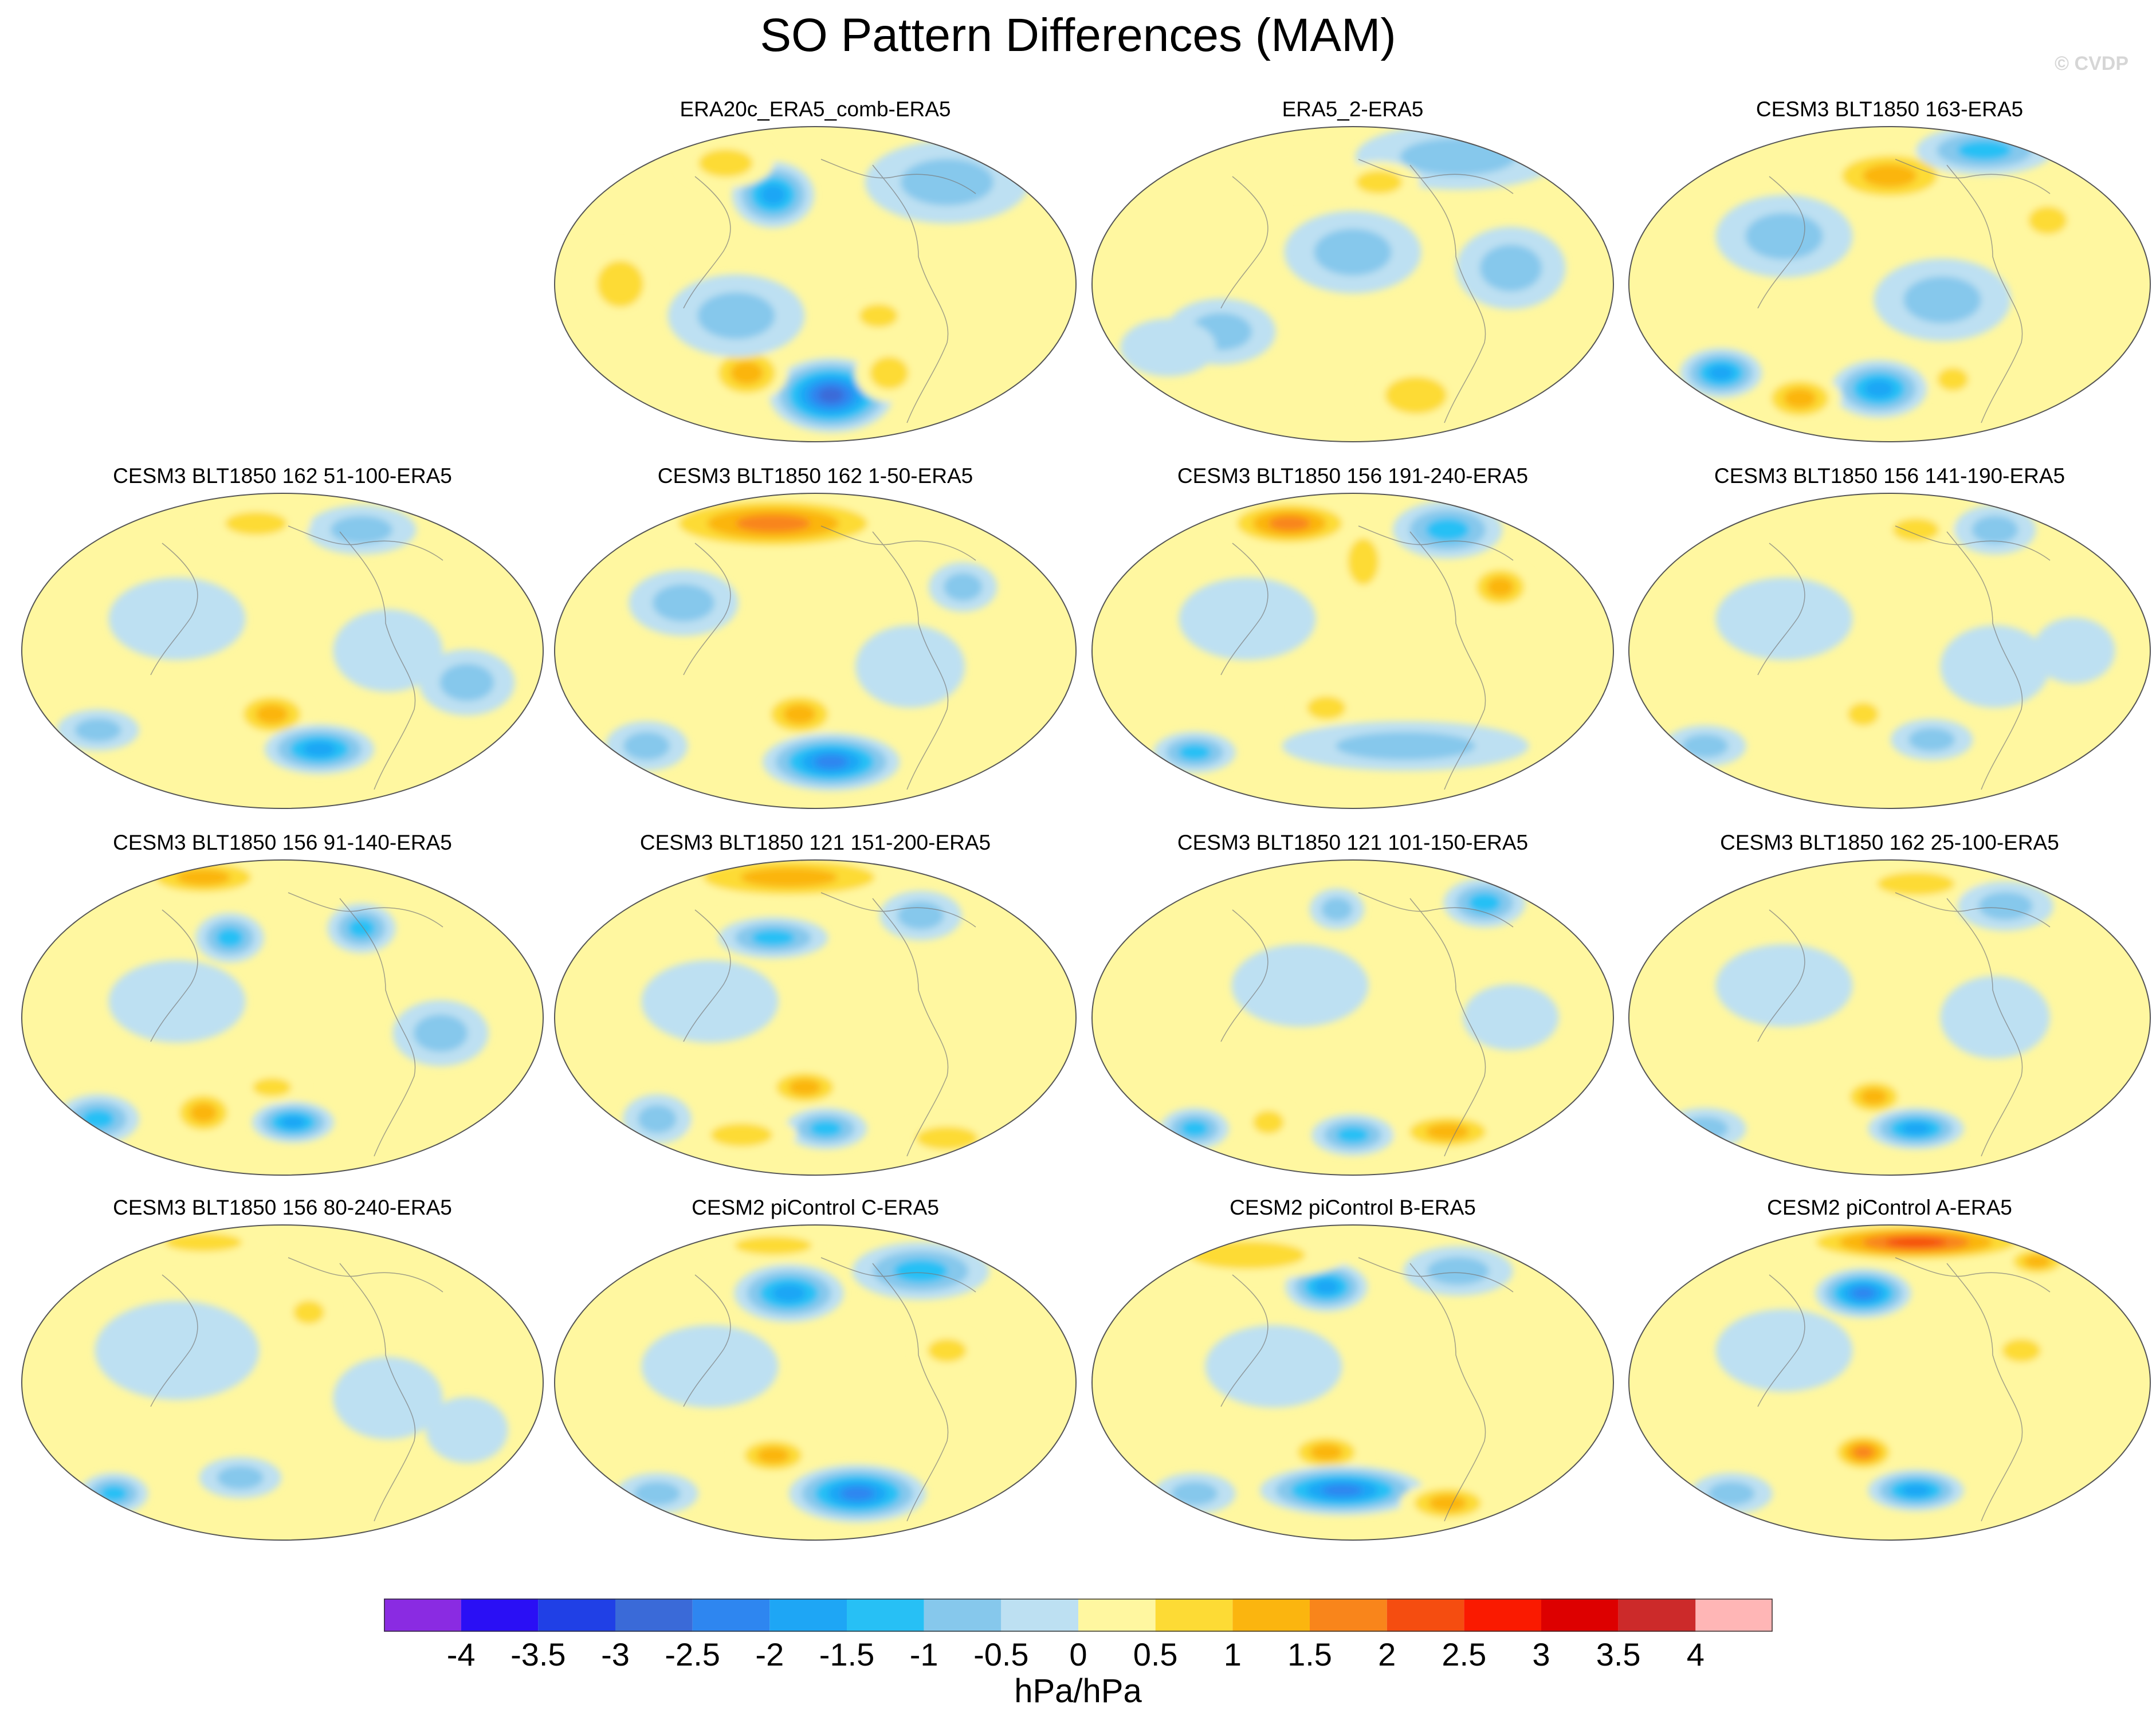  Describe the element at coordinates (1353, 109) in the screenshot. I see `panel-title: ERA5_2-ERA5` at that location.